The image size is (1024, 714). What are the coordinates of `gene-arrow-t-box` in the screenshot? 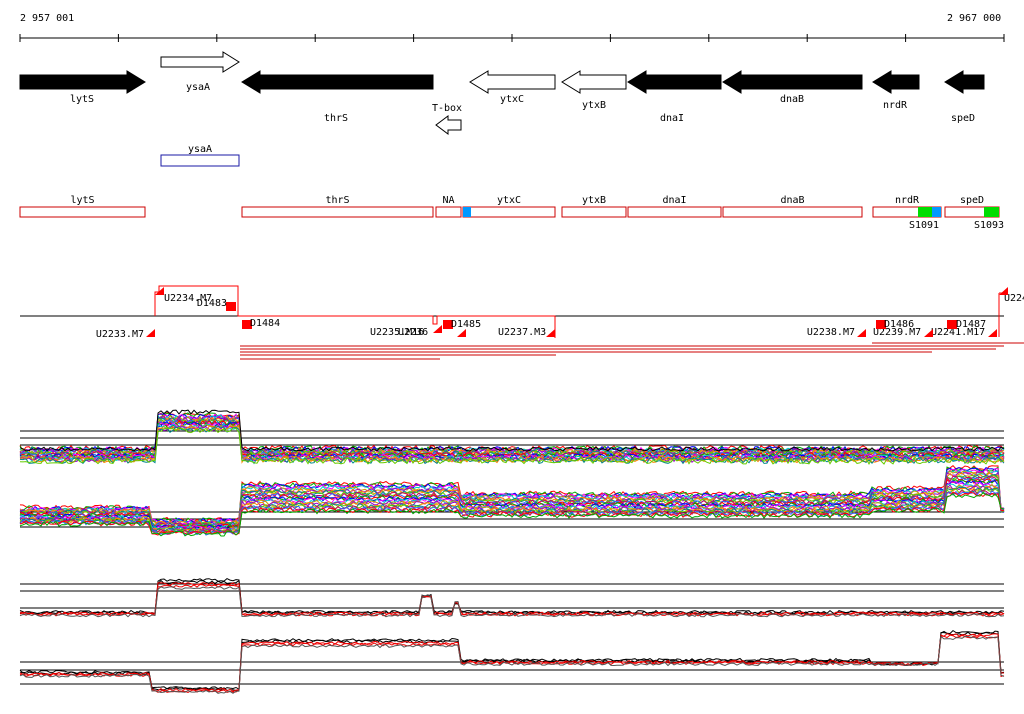 It's located at (448, 125).